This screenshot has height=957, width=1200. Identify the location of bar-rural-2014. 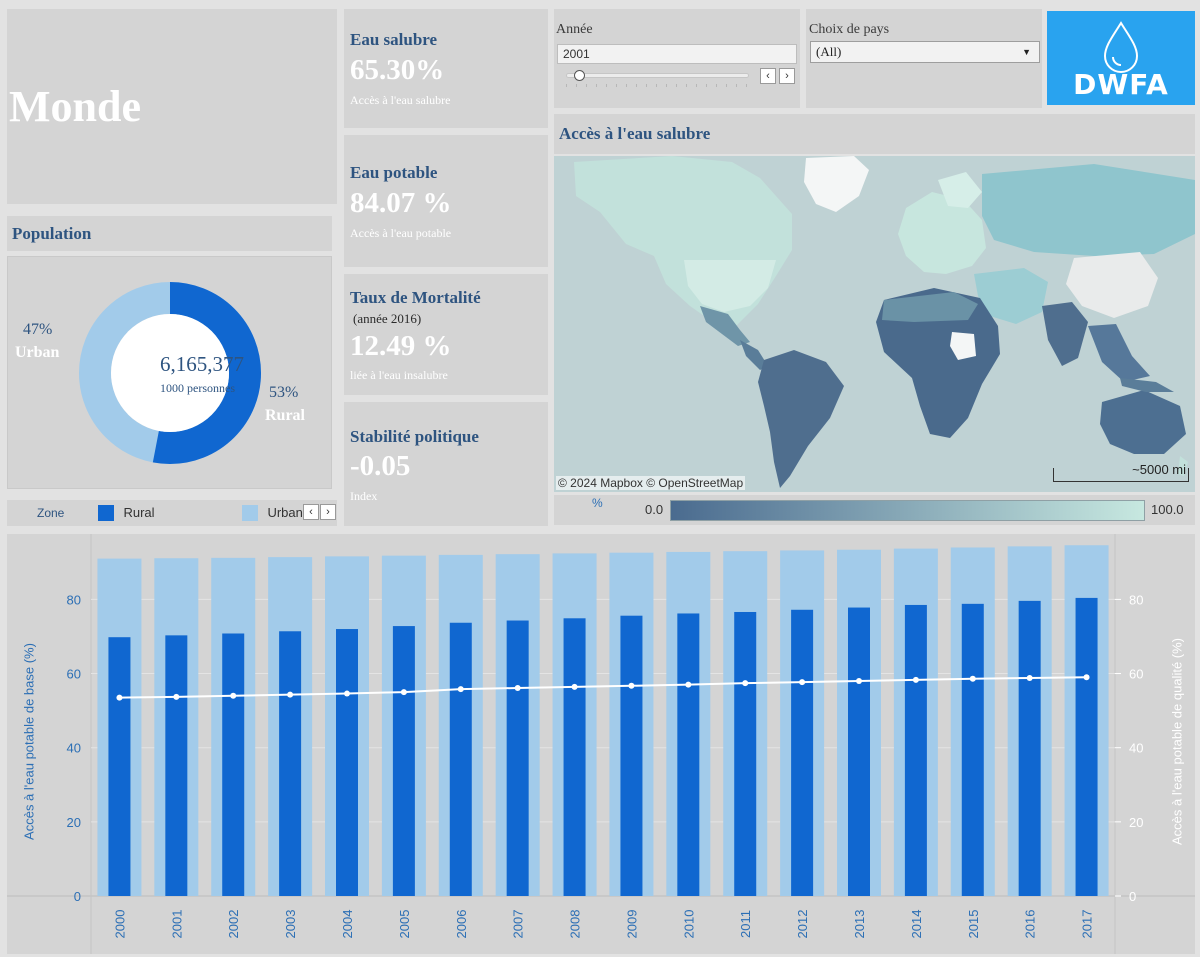
(915, 750).